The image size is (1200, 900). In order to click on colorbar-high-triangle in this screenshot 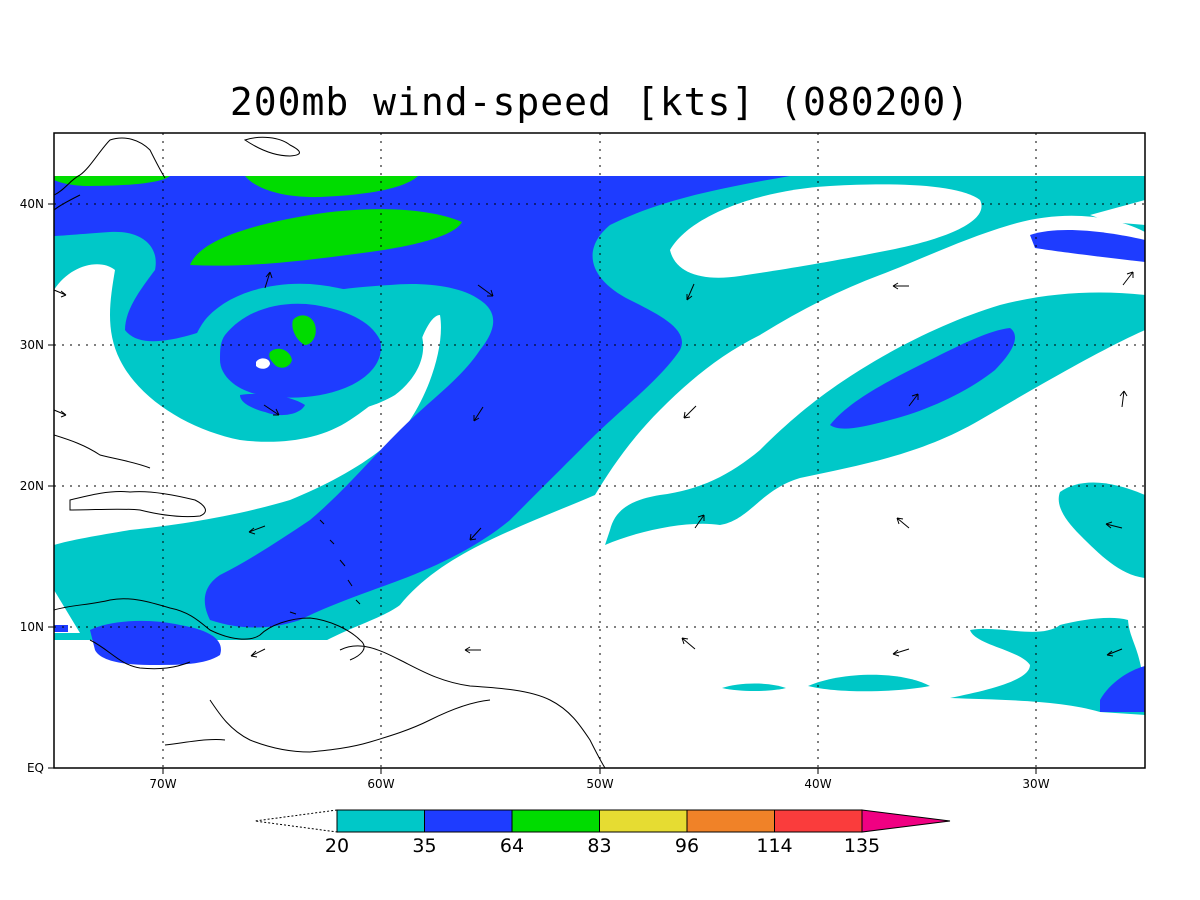, I will do `click(906, 821)`.